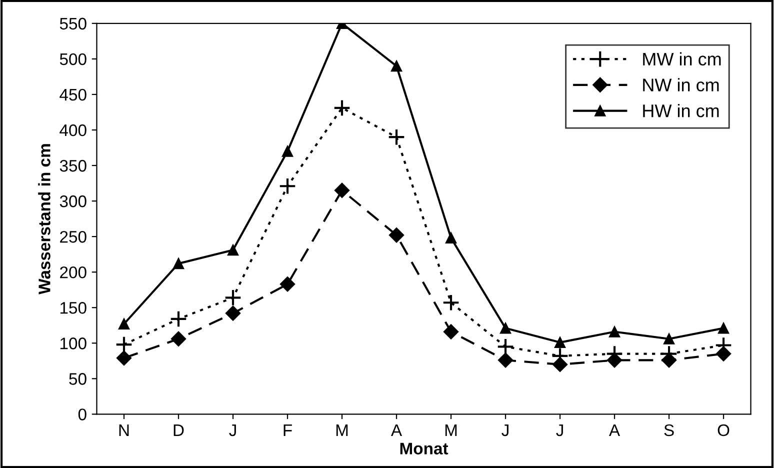  I want to click on x-tick-label: N, so click(124, 430).